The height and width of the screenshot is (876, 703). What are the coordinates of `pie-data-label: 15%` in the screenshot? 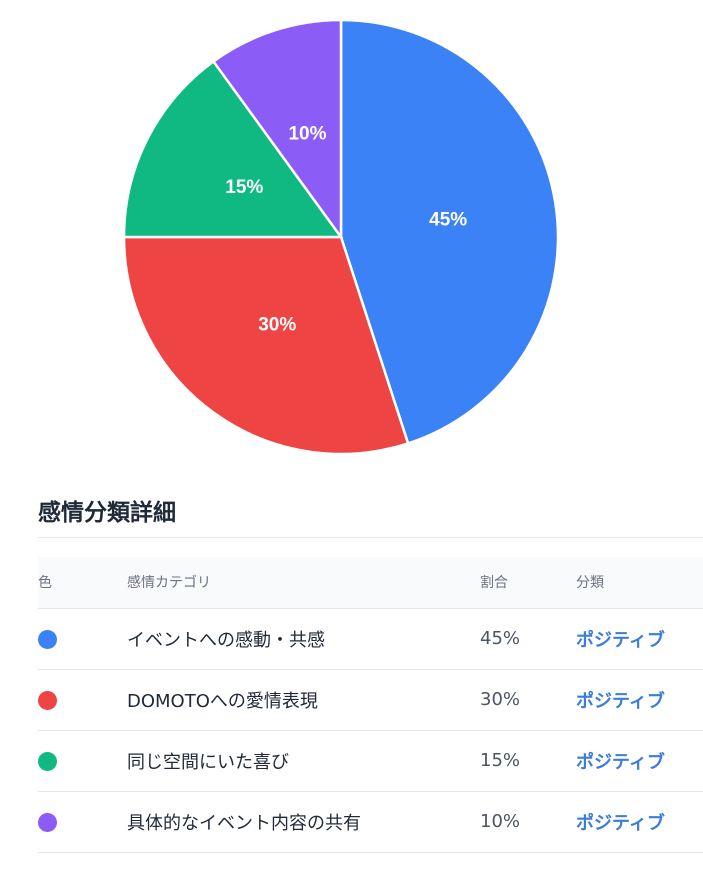 It's located at (244, 187).